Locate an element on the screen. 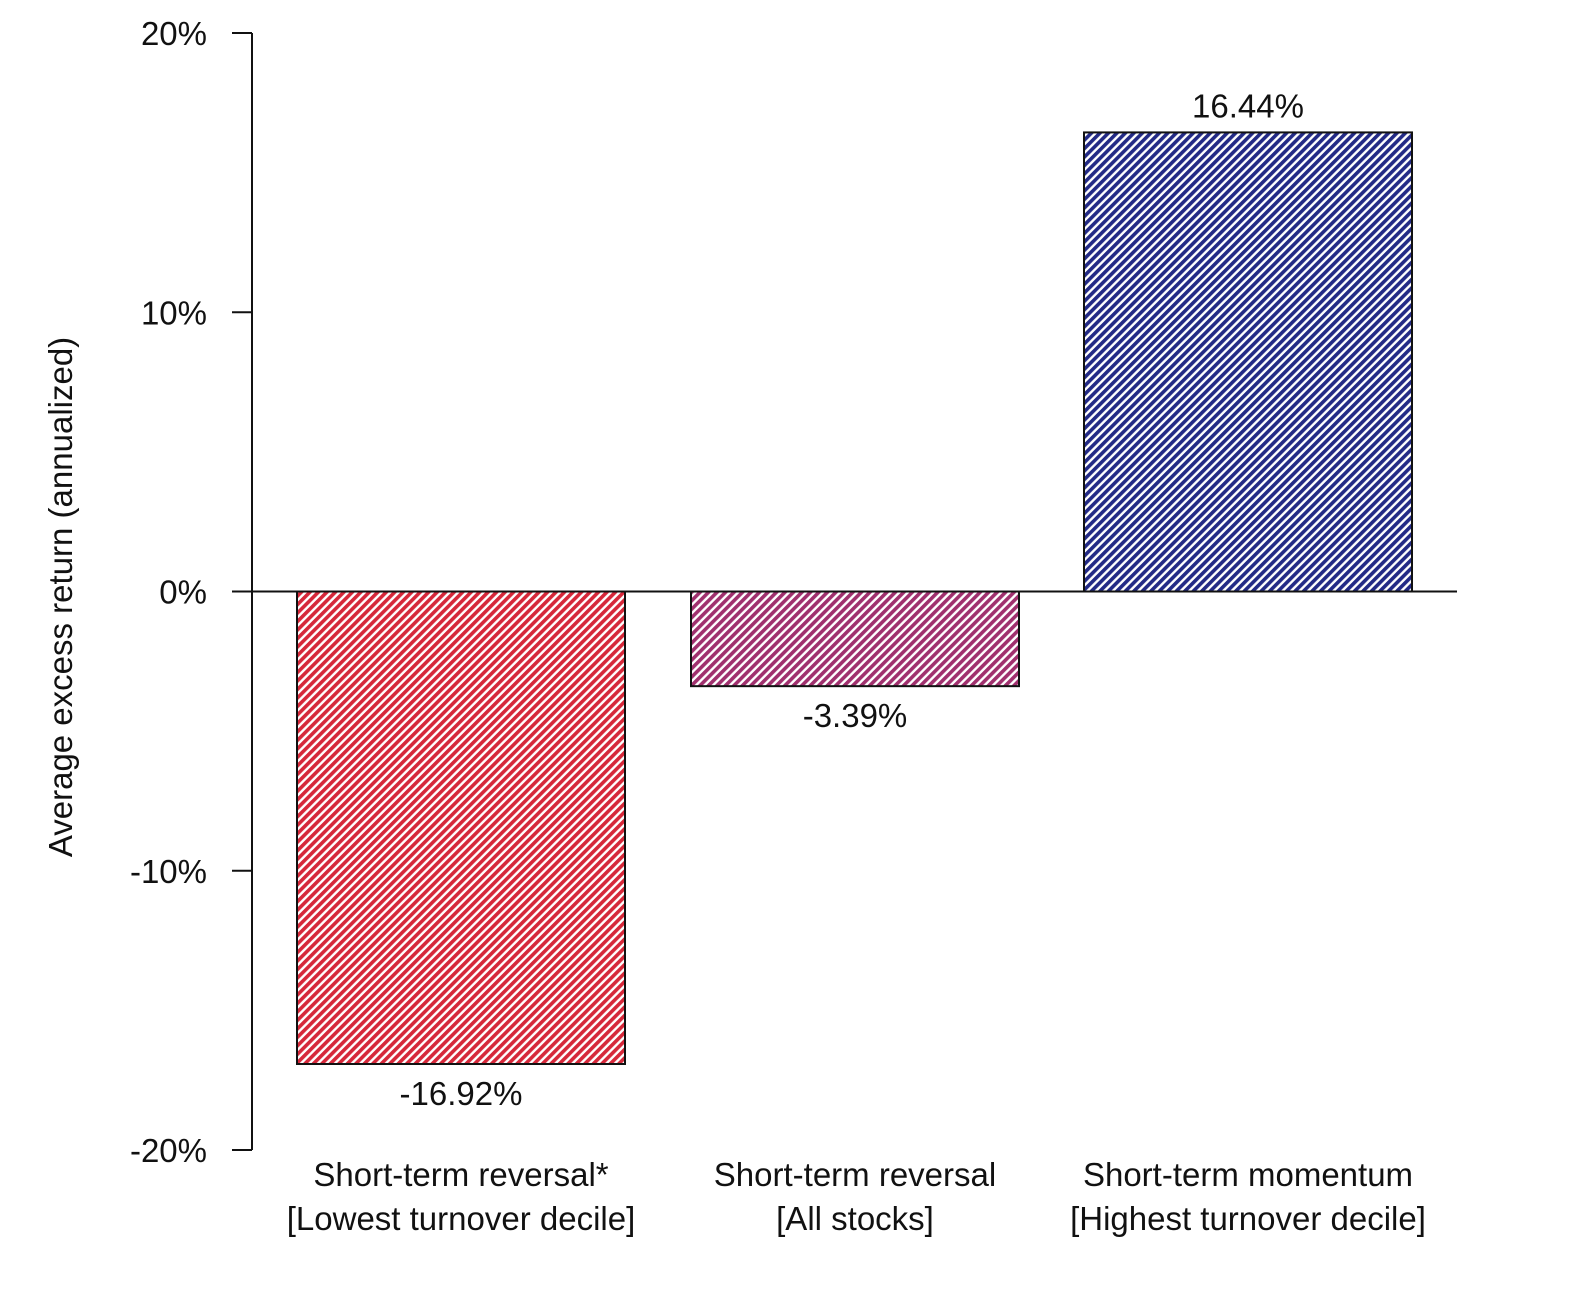 The height and width of the screenshot is (1295, 1588). category-label-line1: Short-term momentum is located at coordinates (1248, 1174).